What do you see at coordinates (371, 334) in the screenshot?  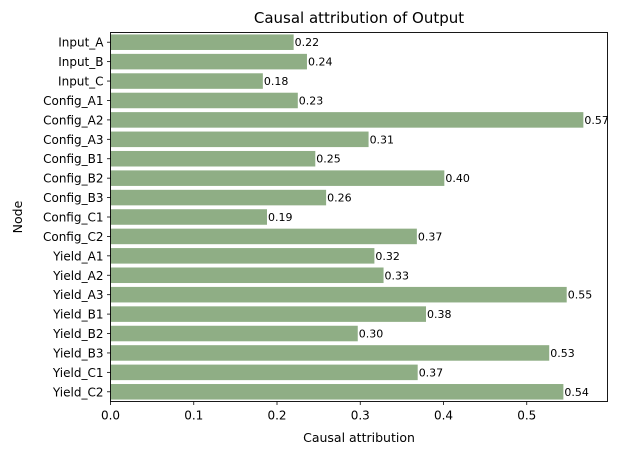 I see `data-label: 0.30` at bounding box center [371, 334].